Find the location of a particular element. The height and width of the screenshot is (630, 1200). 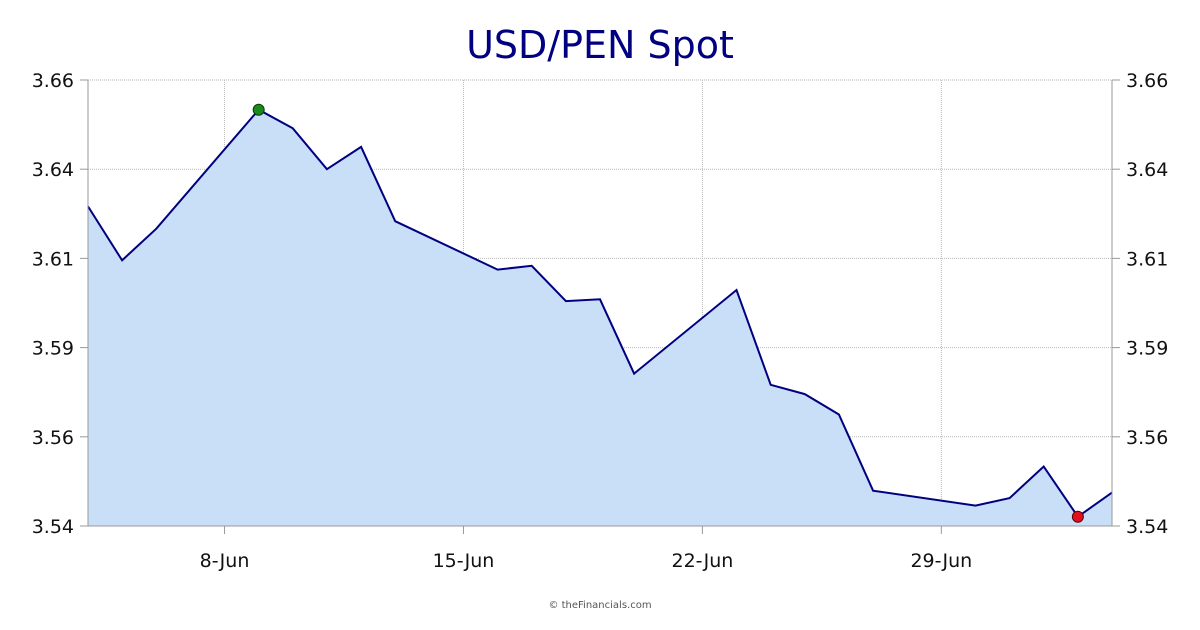

low-point-marker is located at coordinates (1077, 516).